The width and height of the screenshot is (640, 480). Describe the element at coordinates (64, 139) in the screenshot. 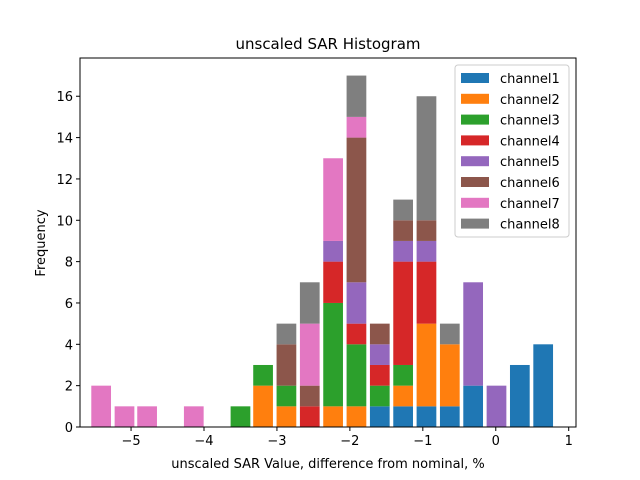

I see `y-tick-label: 14` at that location.